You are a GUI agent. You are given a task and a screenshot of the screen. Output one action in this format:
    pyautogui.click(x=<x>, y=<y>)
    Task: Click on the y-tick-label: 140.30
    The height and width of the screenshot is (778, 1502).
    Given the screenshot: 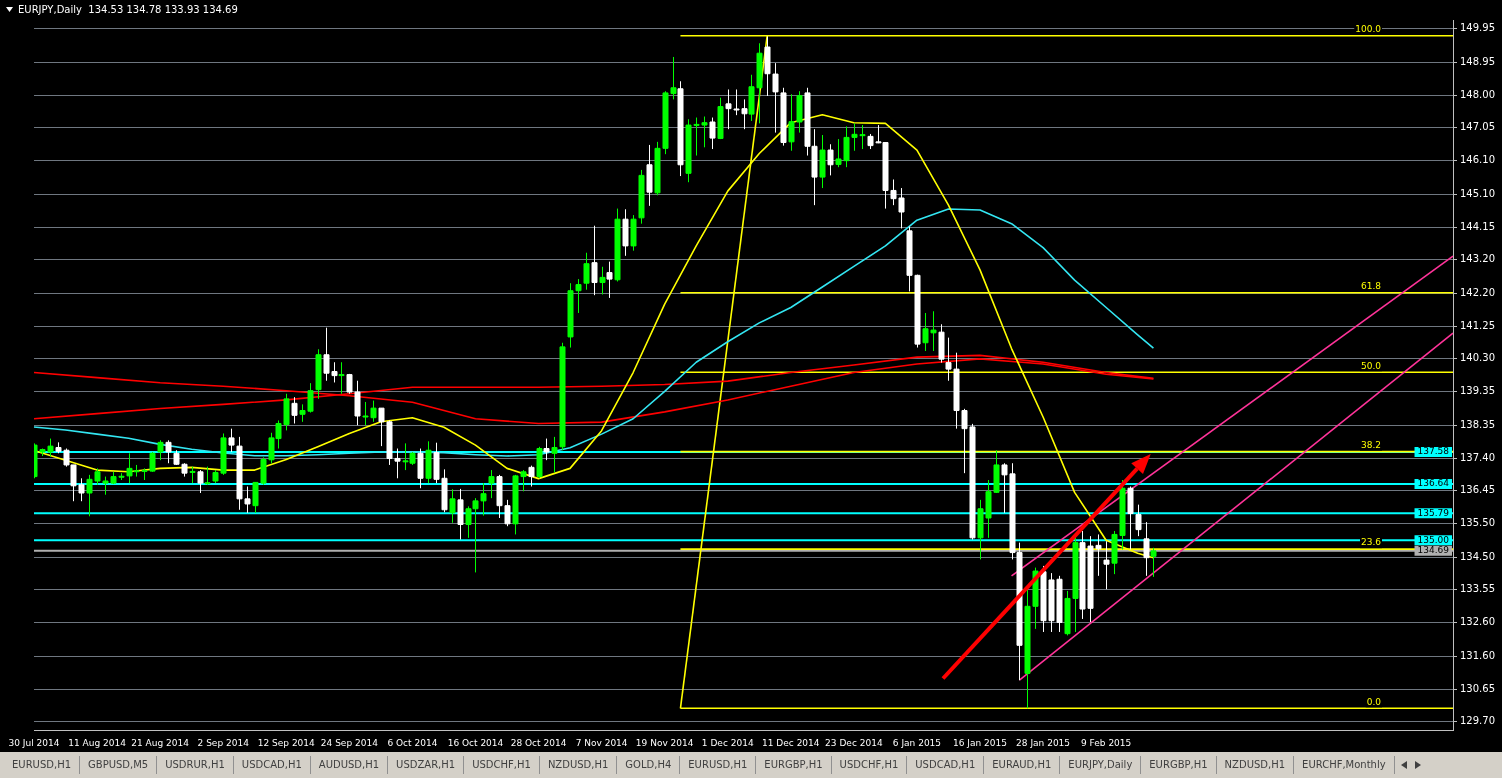 What is the action you would take?
    pyautogui.click(x=1478, y=358)
    